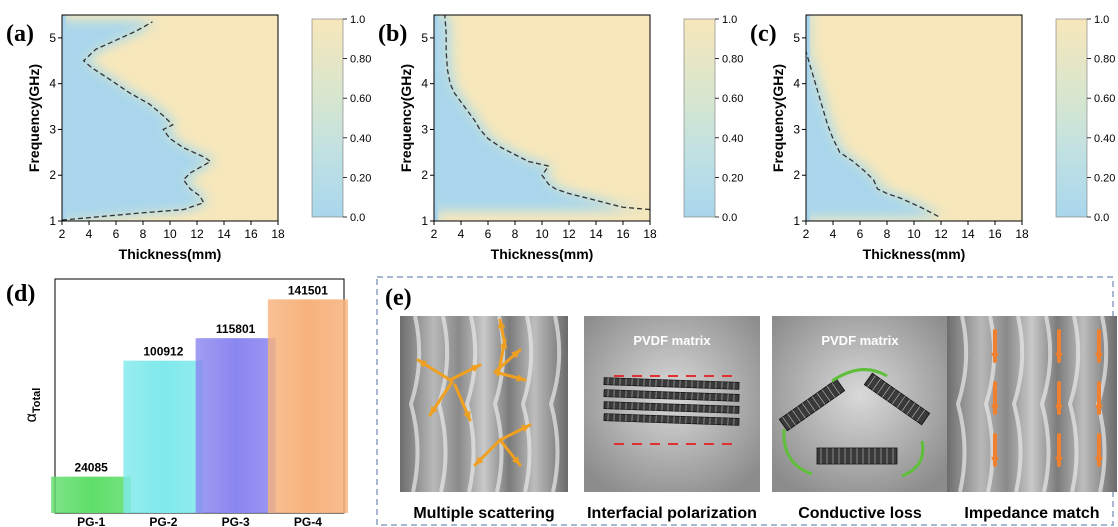  Describe the element at coordinates (163, 352) in the screenshot. I see `bar-value-label: 100912` at that location.